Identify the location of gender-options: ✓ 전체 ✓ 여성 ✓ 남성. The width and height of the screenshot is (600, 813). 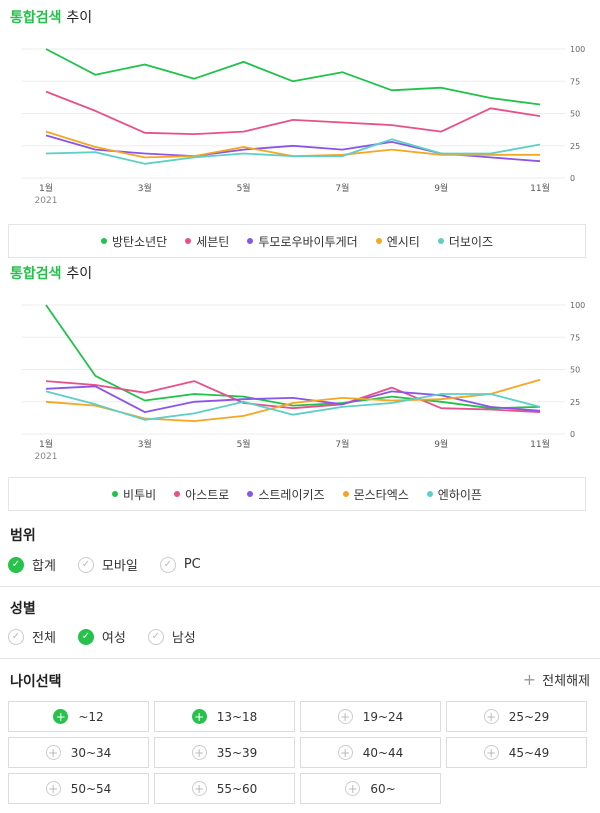
(102, 636).